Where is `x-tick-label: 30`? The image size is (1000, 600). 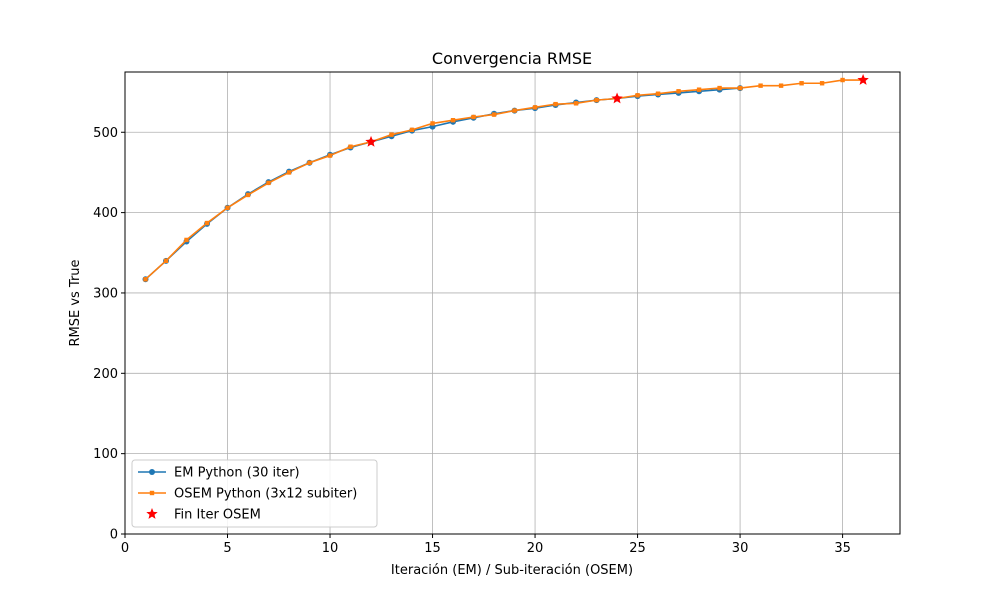 x-tick-label: 30 is located at coordinates (740, 548).